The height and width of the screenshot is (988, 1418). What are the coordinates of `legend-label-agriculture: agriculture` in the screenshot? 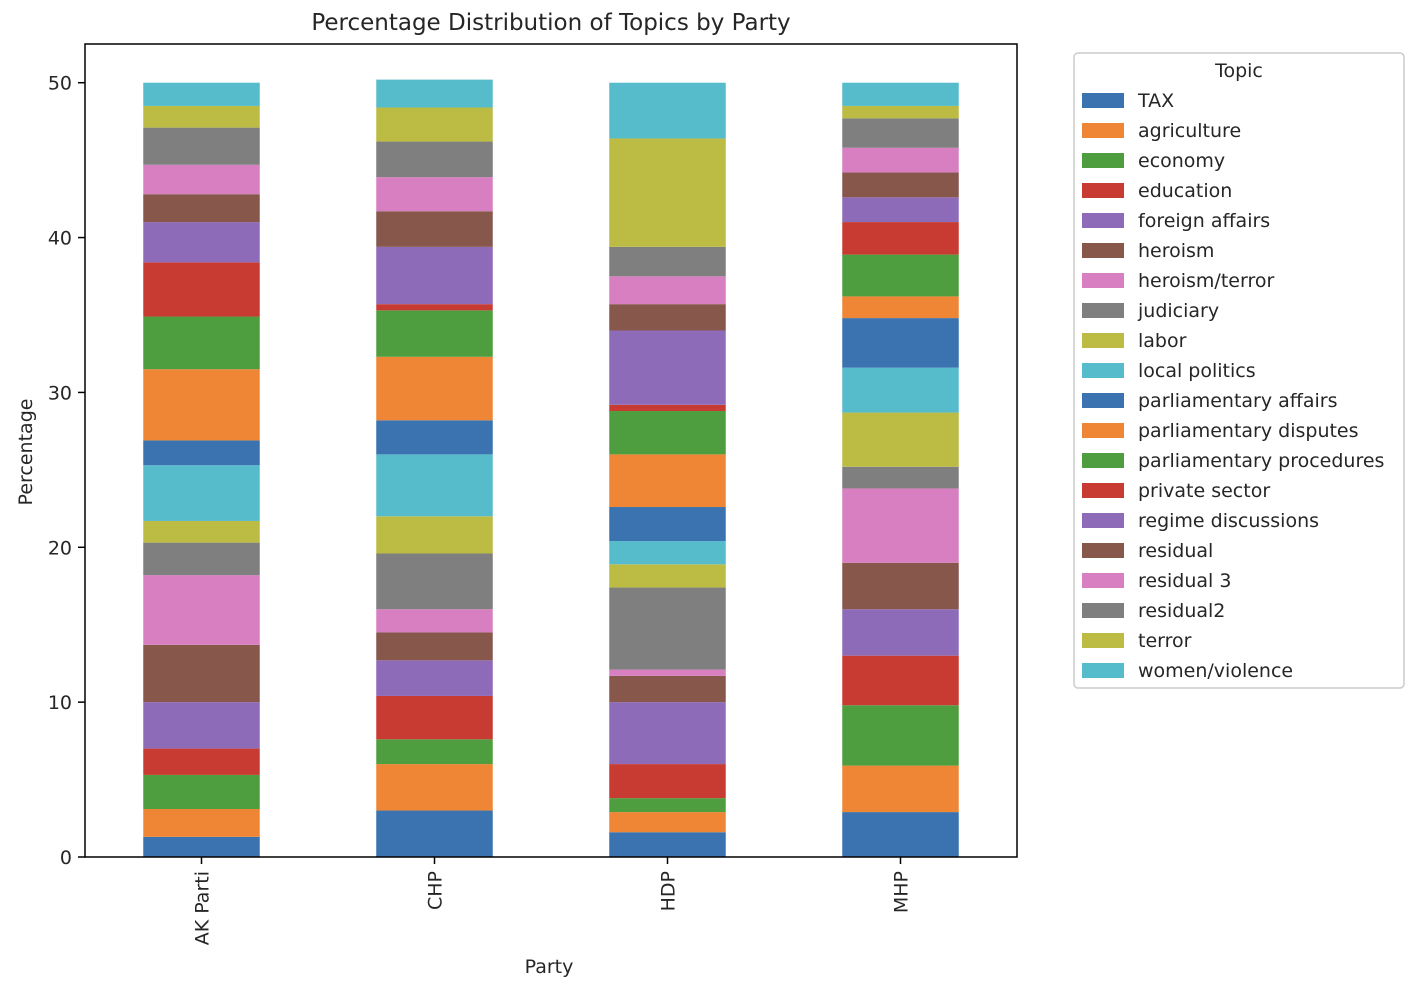 It's located at (1189, 131).